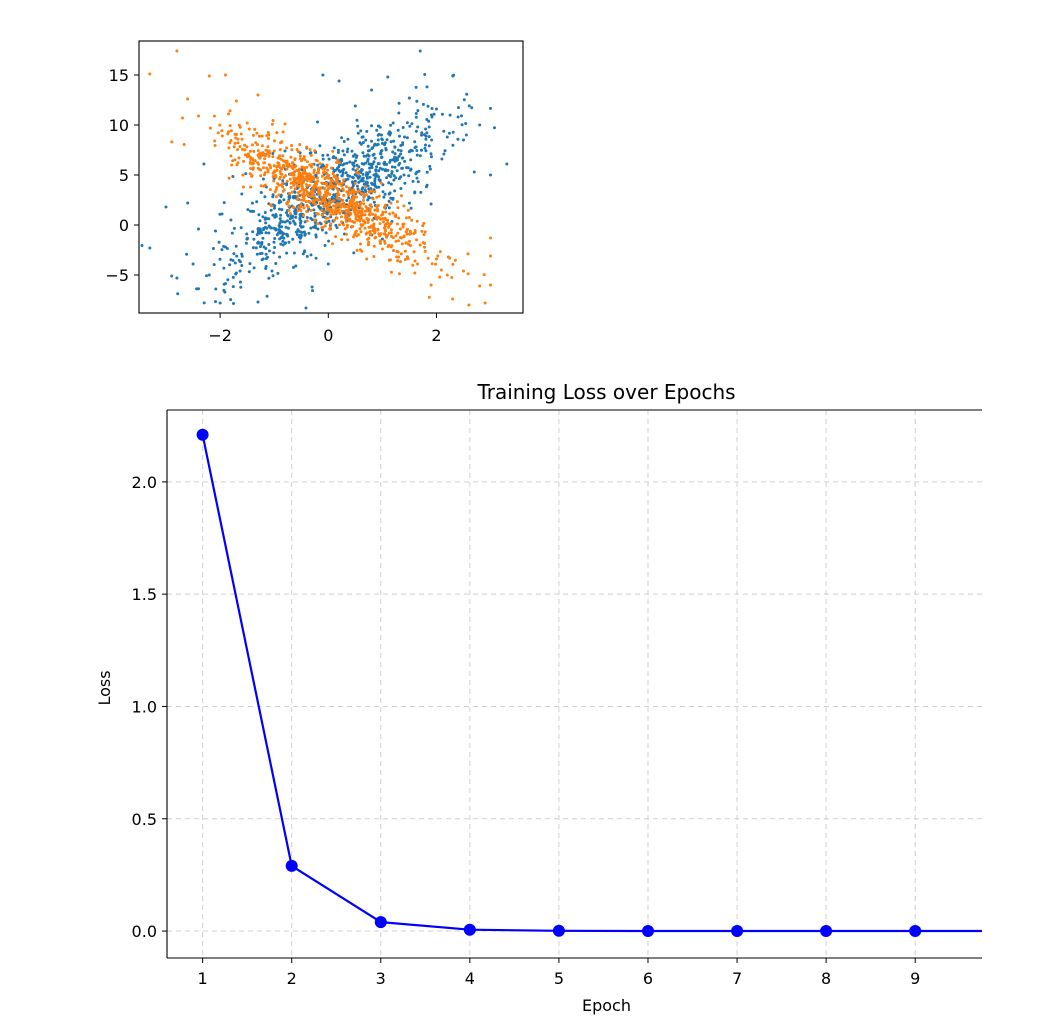 The image size is (1044, 1027). What do you see at coordinates (104, 687) in the screenshot?
I see `loss-y-axis-label: Loss` at bounding box center [104, 687].